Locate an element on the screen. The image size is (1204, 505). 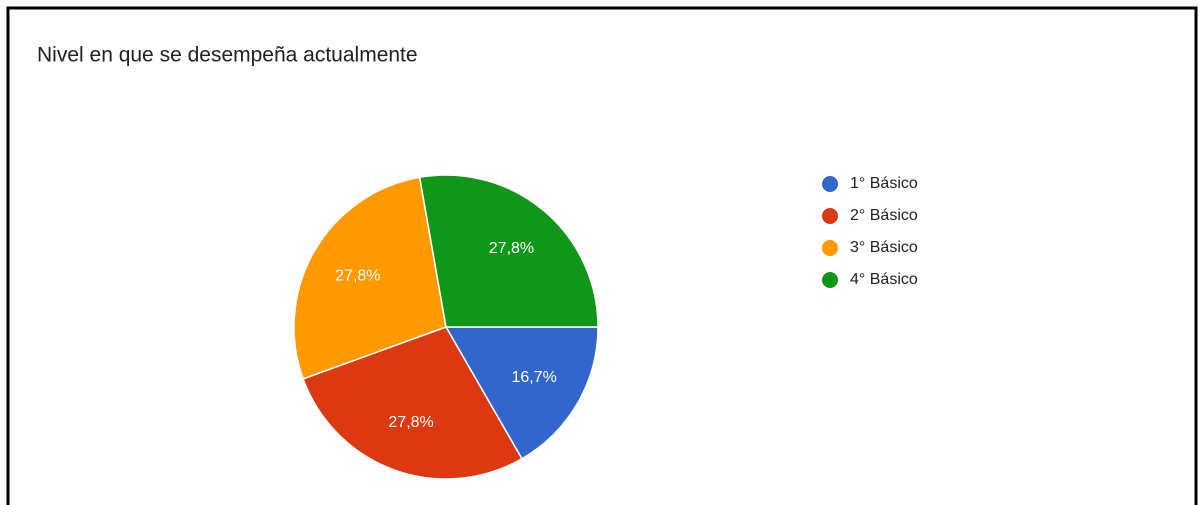
legend-label: 2° Básico is located at coordinates (884, 215).